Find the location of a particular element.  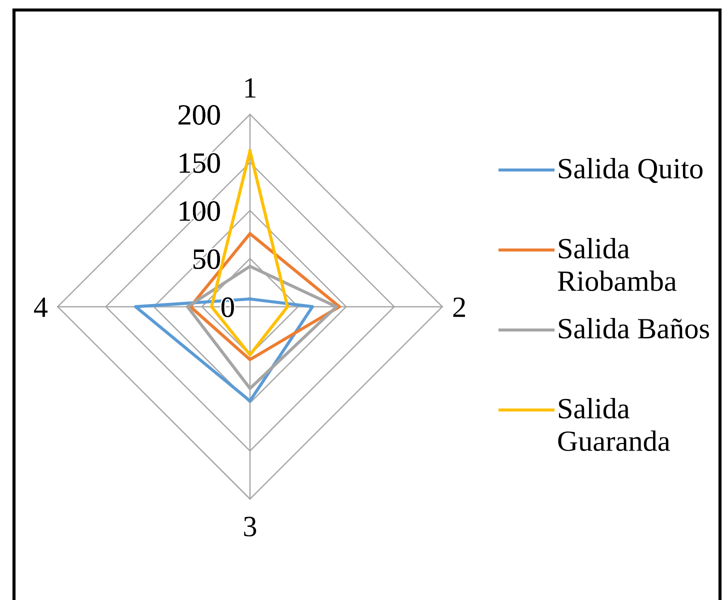

spoke-label: 2 is located at coordinates (459, 307).